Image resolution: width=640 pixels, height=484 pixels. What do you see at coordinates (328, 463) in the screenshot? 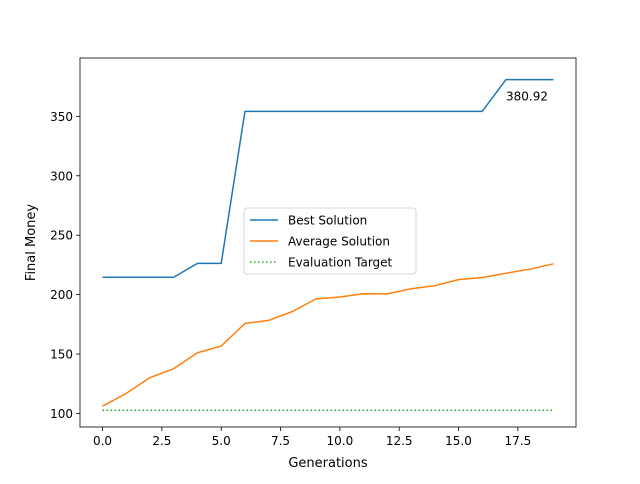
I see `x-axis-label: Generations` at bounding box center [328, 463].